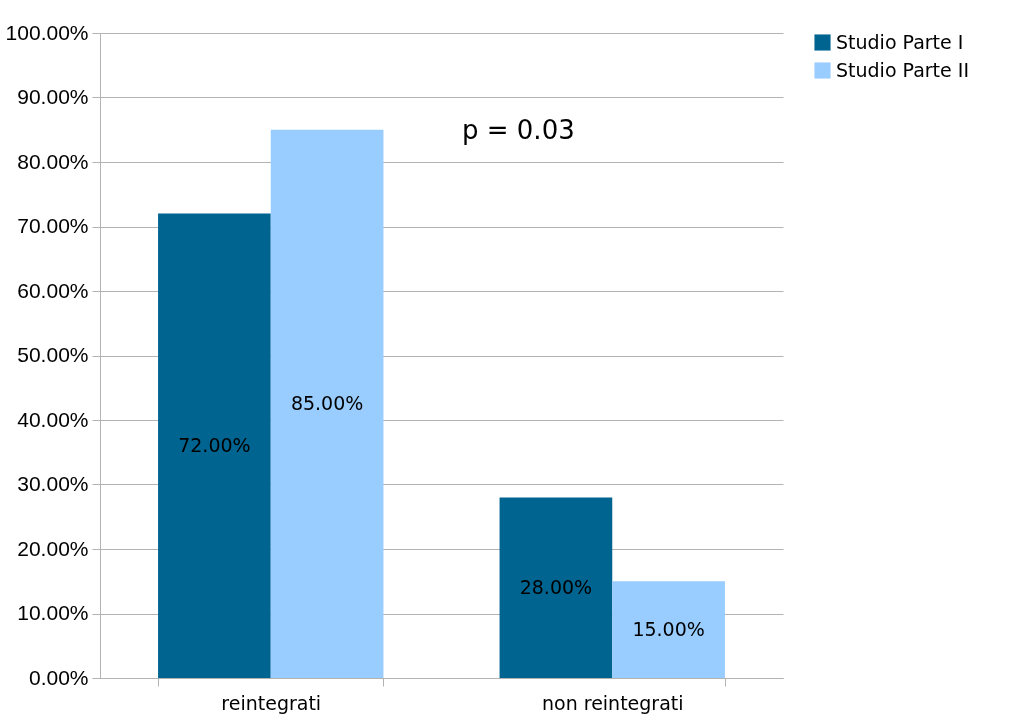  Describe the element at coordinates (518, 130) in the screenshot. I see `annotation: p = 0.03` at that location.